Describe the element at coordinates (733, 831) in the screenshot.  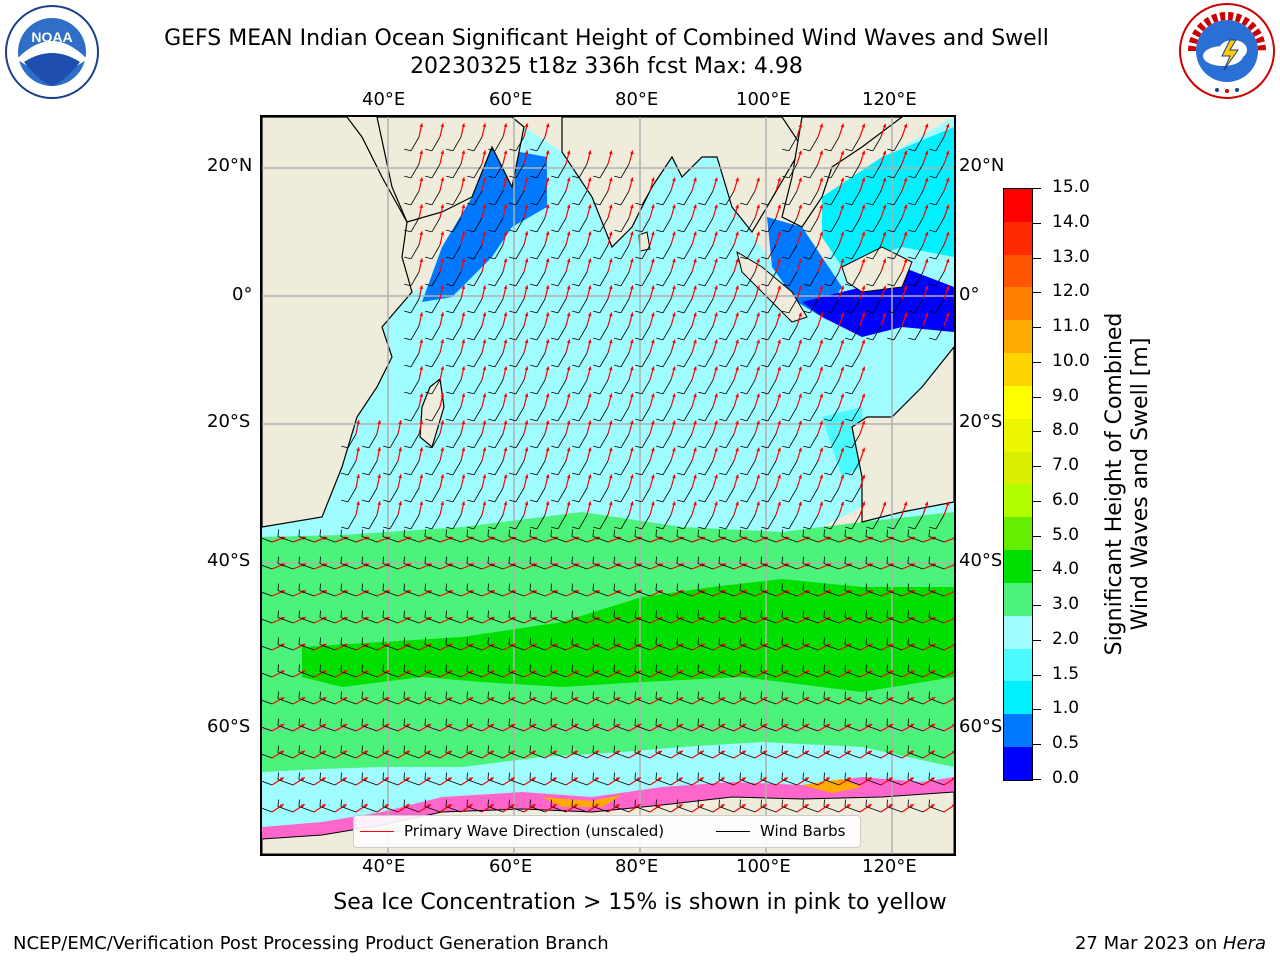
I see `wind-barb-swatch` at that location.